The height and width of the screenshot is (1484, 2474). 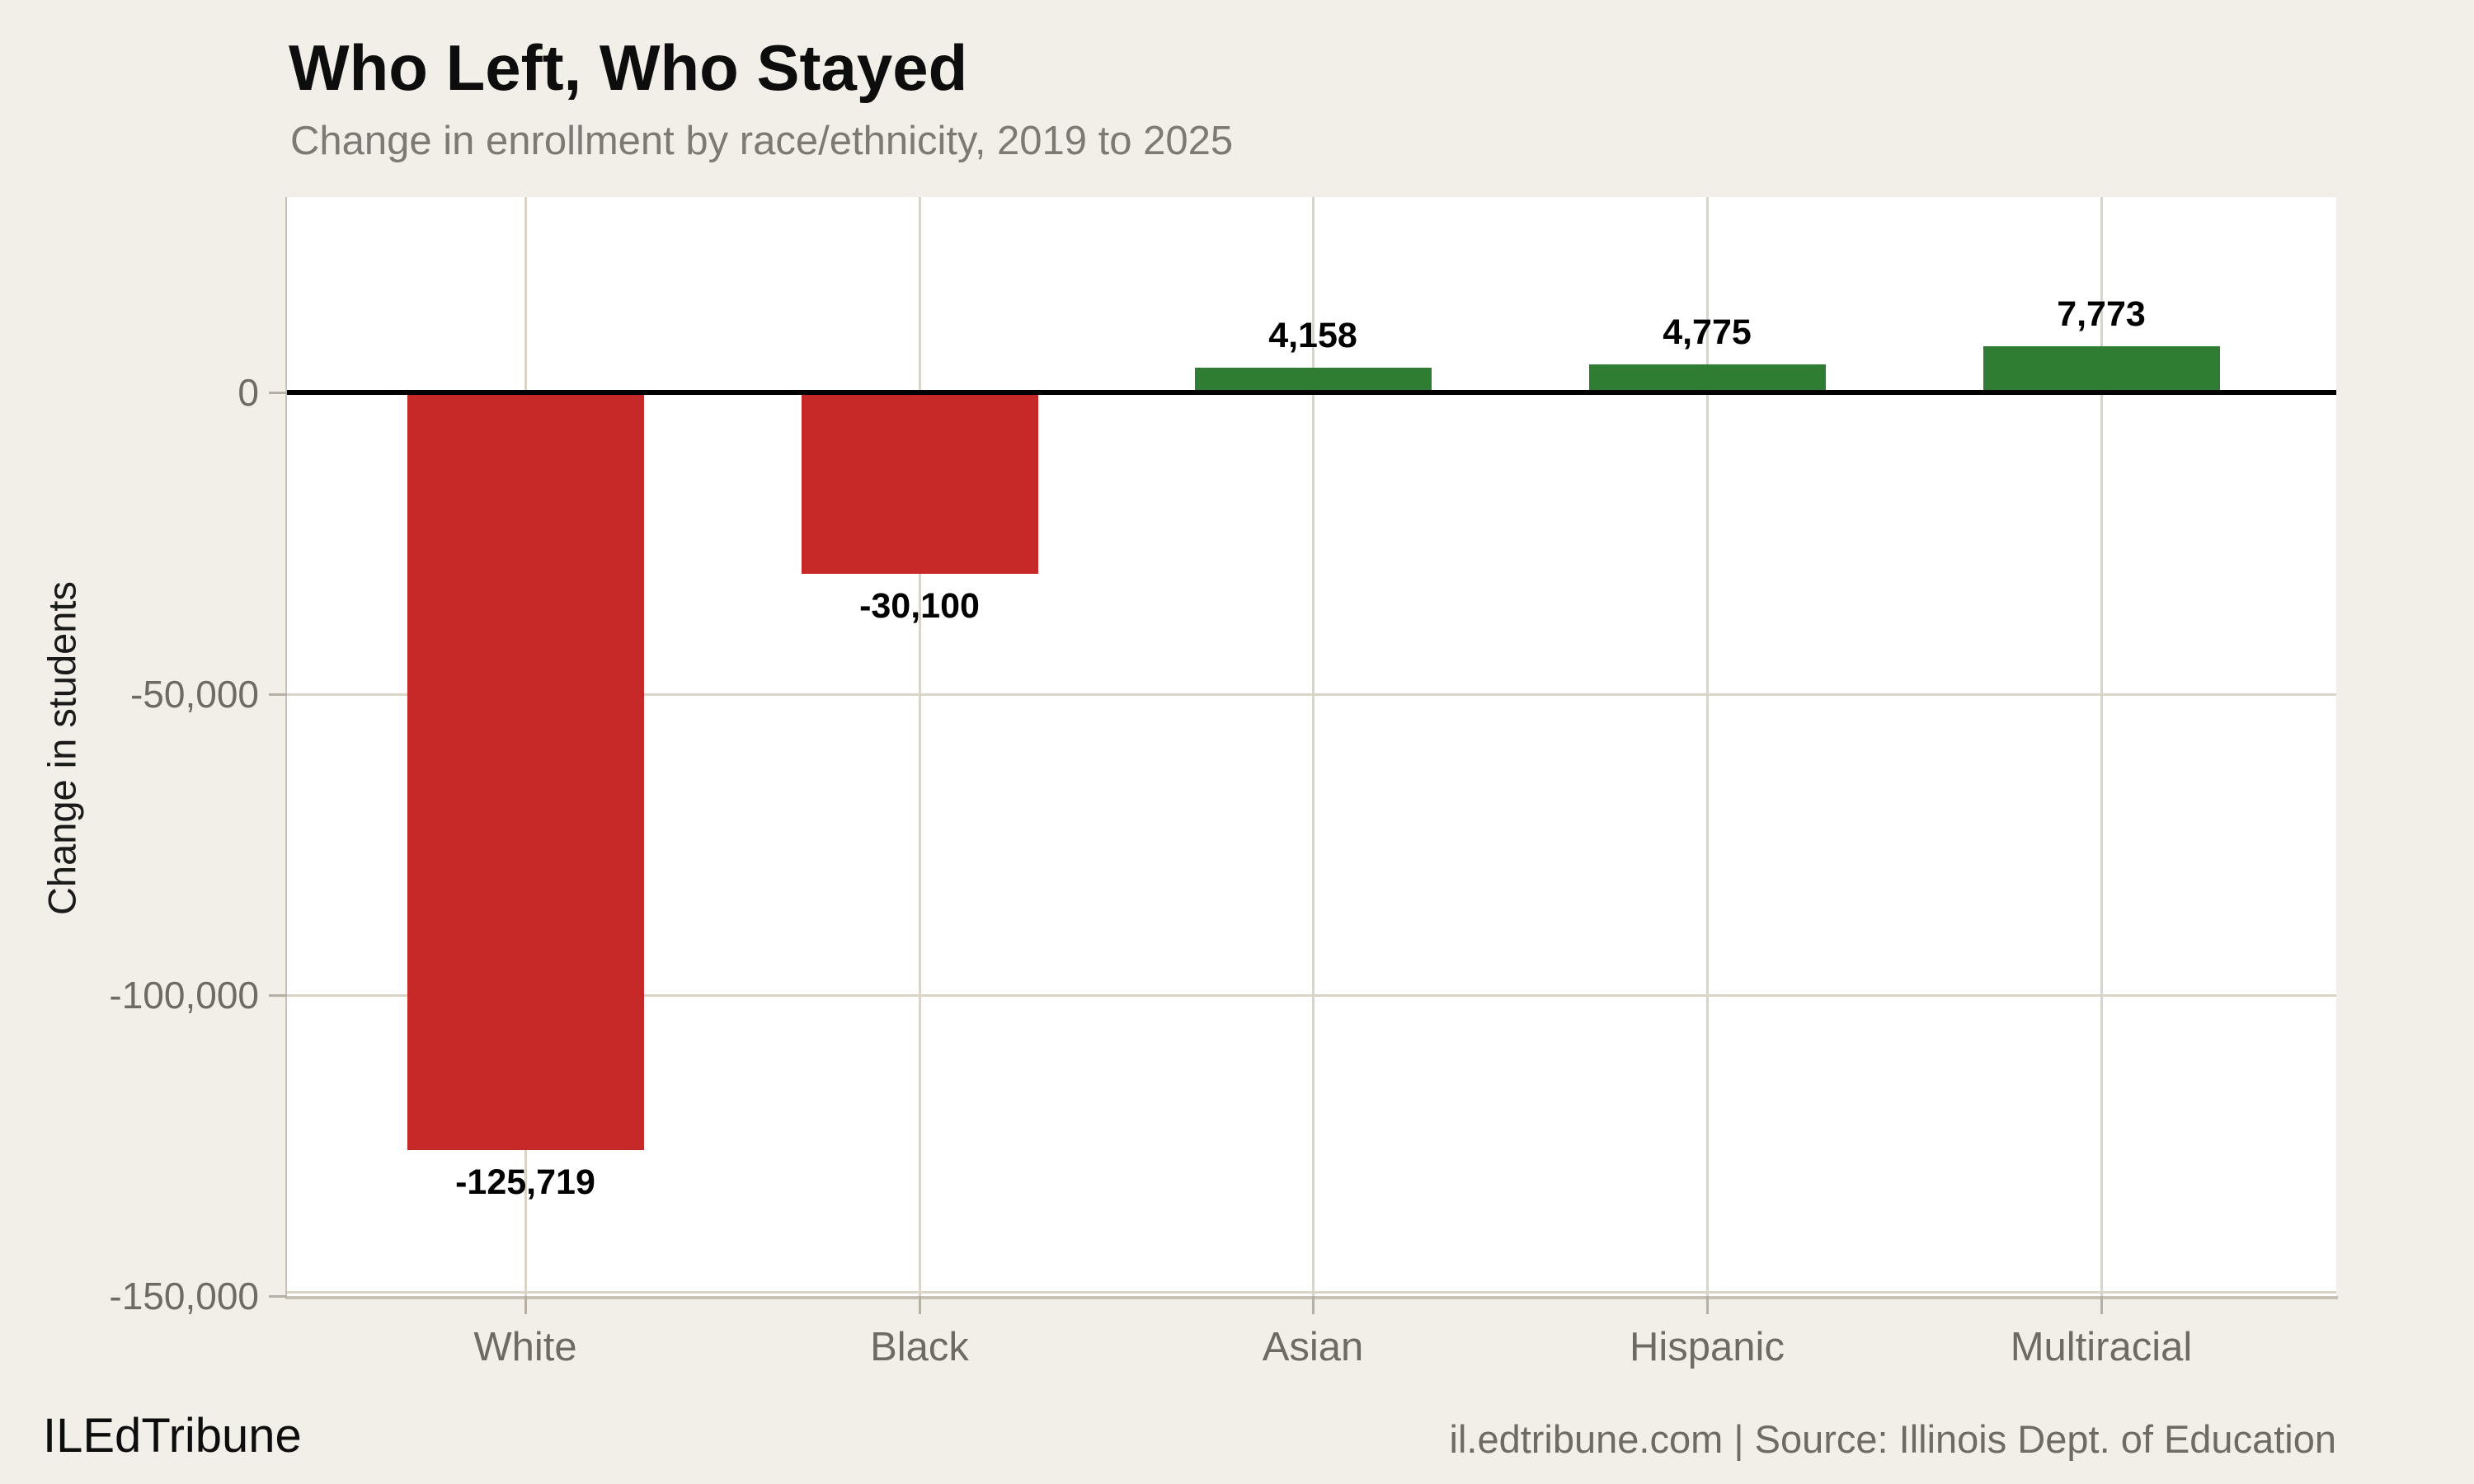 I want to click on bar-multiracial, so click(x=2101, y=369).